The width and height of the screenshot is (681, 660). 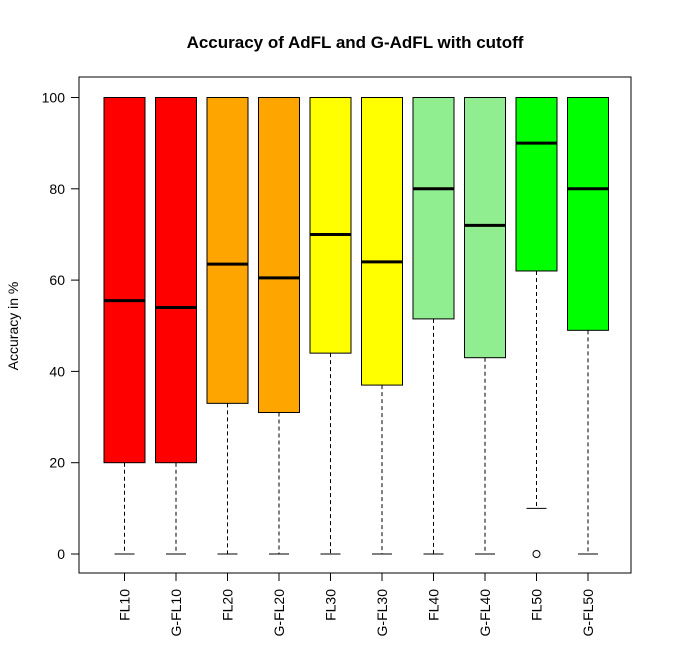 I want to click on x-tick-label: FL10, so click(x=125, y=605).